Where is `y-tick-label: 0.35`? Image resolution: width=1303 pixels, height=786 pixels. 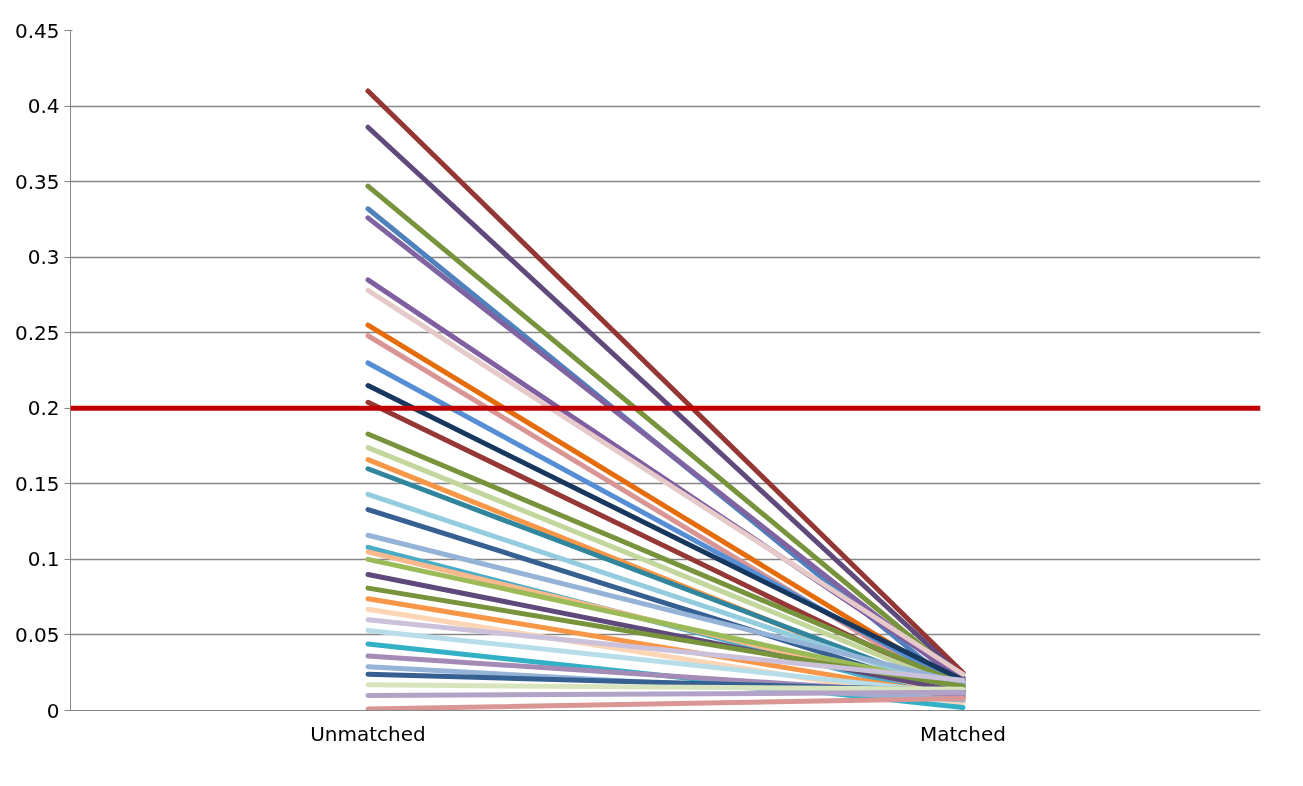
y-tick-label: 0.35 is located at coordinates (37, 181).